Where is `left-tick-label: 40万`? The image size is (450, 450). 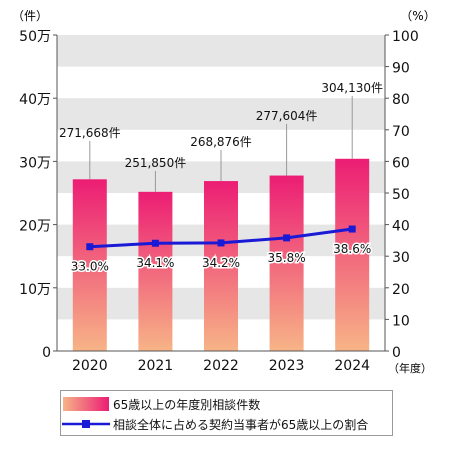 left-tick-label: 40万 is located at coordinates (35, 100).